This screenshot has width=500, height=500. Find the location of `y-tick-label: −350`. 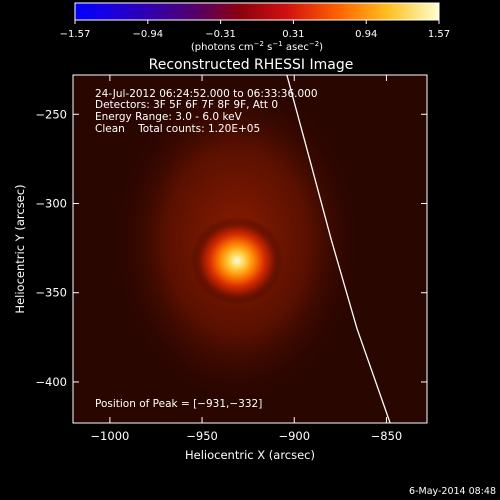

y-tick-label: −350 is located at coordinates (51, 293).